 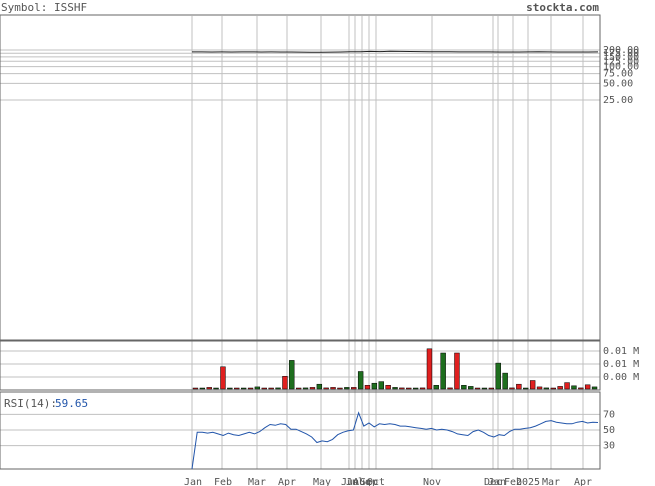 I want to click on volume-tick-label: 0.00 M, so click(x=621, y=377).